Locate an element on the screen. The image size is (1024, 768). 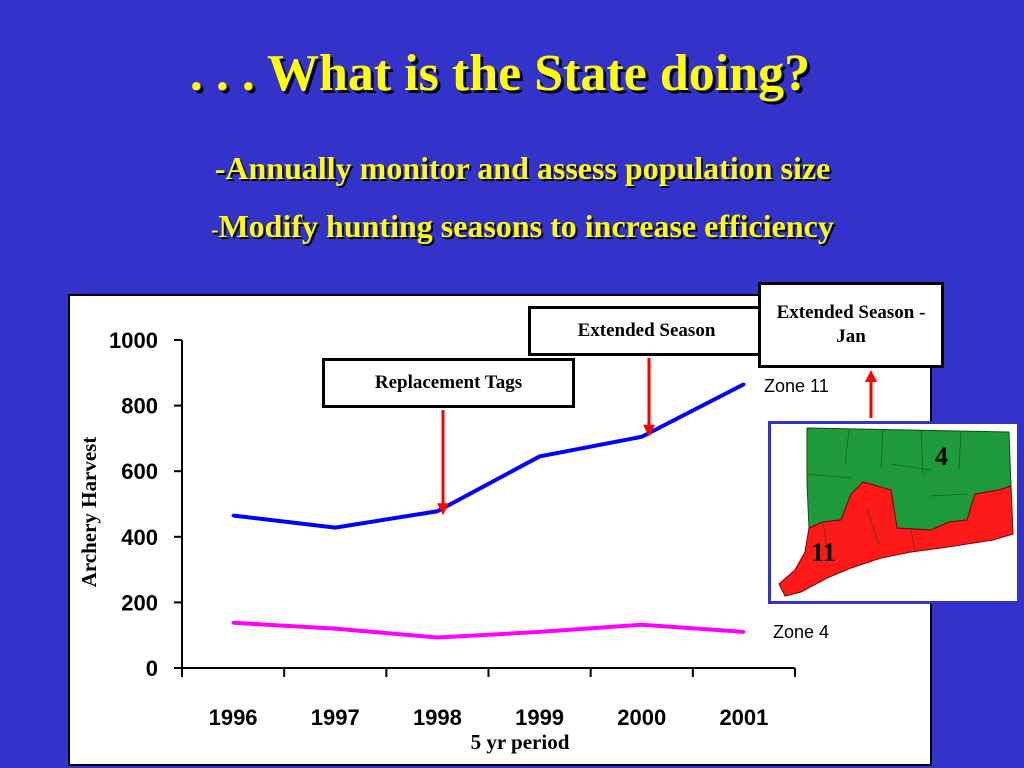
zone-map: 4 11 is located at coordinates (894, 512).